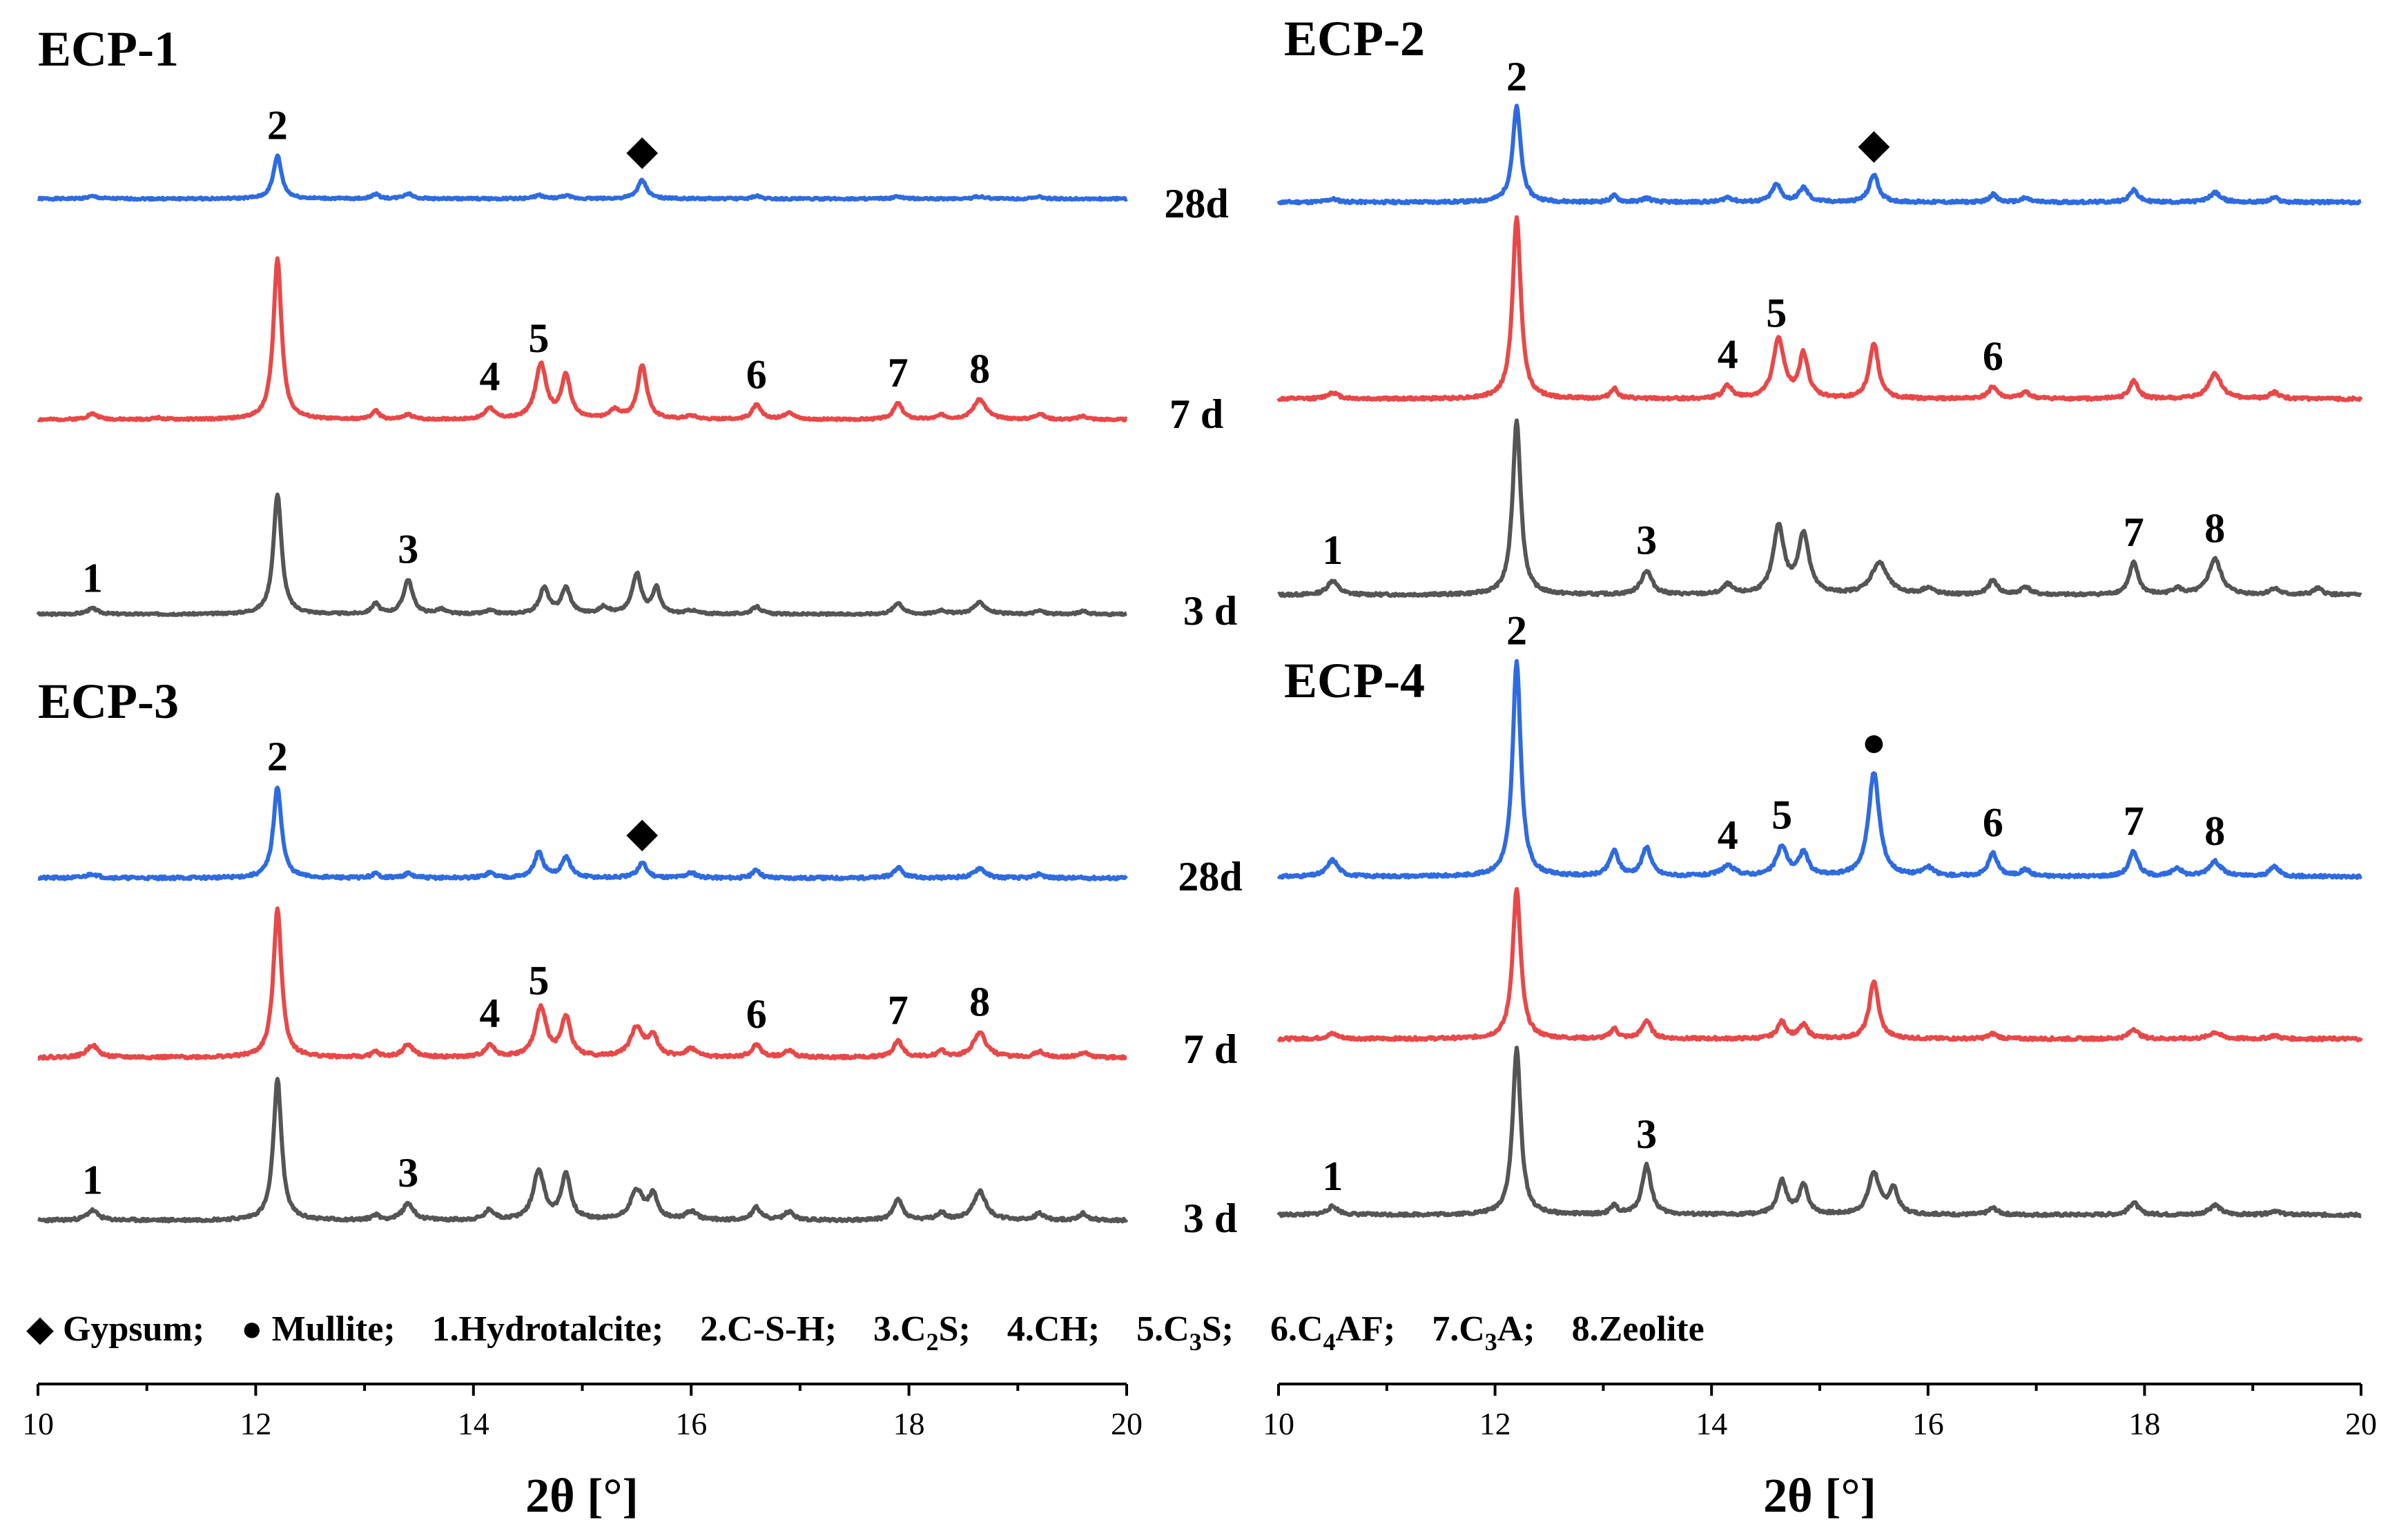  Describe the element at coordinates (134, 1329) in the screenshot. I see `legend-gypsum: Gypsum;` at that location.